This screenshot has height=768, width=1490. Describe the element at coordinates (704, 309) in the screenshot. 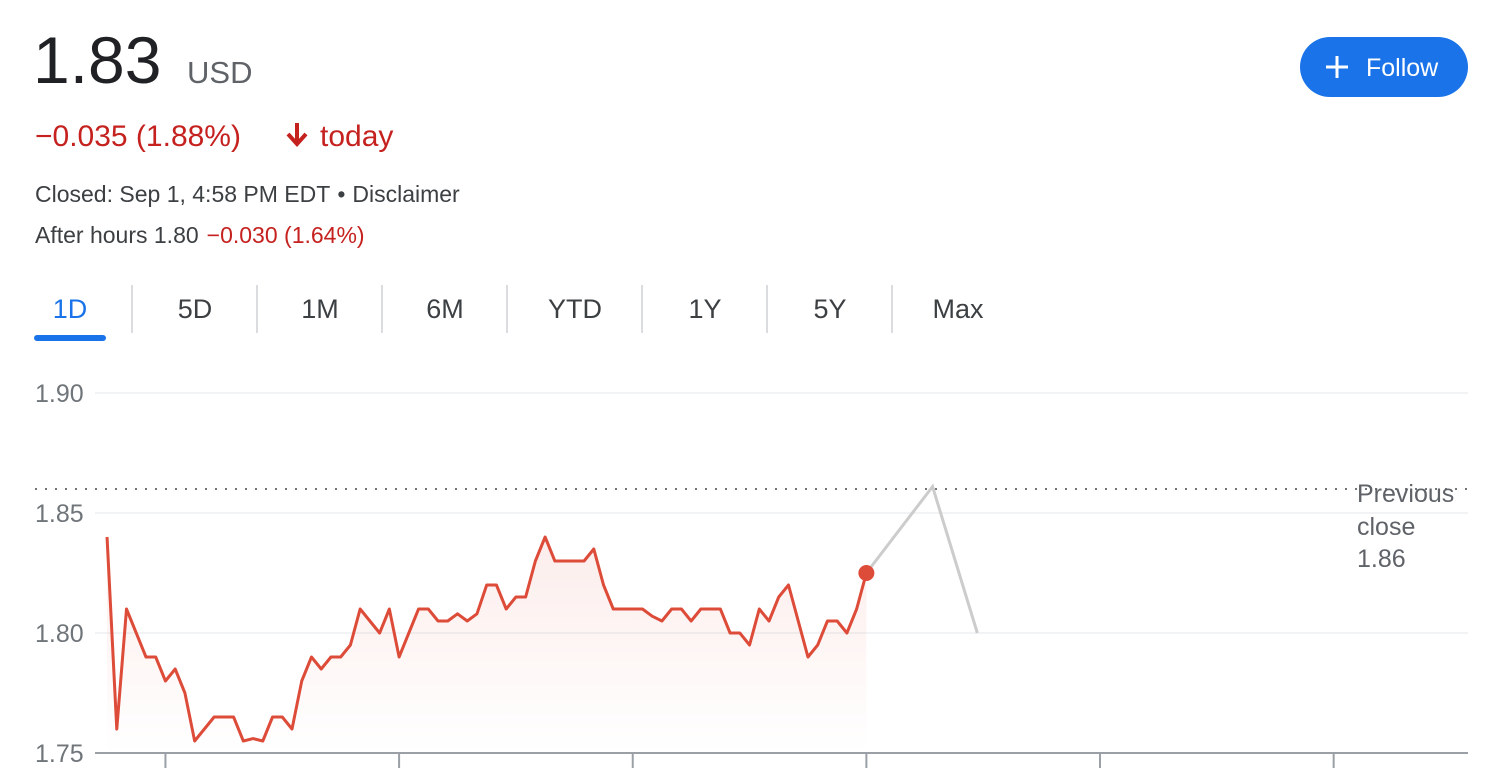

I see `range-tab: 1Y` at that location.